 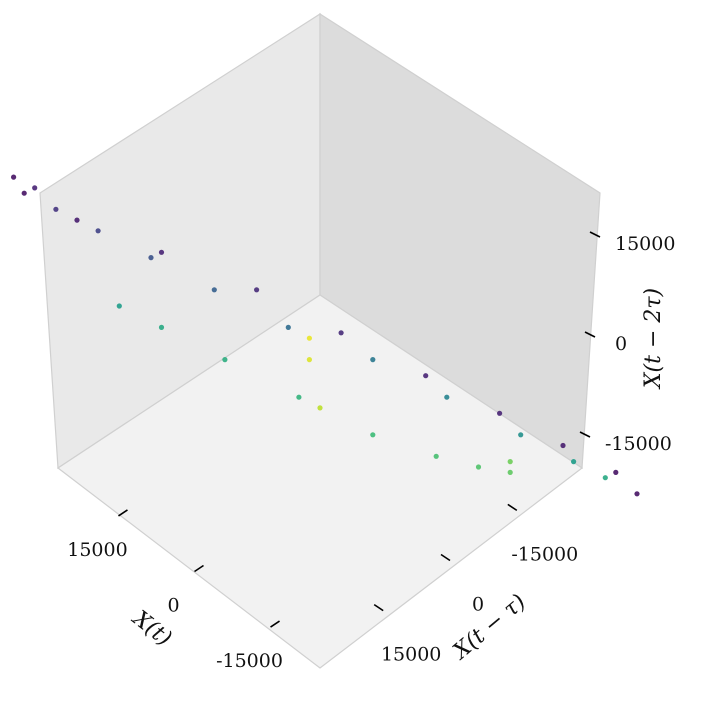 I want to click on y-axis-tick-label: 15000, so click(x=411, y=655).